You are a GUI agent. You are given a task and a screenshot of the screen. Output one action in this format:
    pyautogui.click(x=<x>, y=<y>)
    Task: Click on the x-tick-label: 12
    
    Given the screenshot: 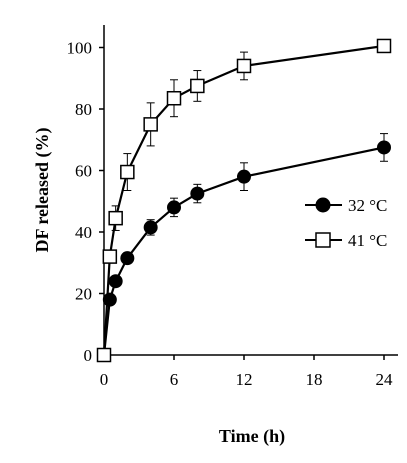 What is the action you would take?
    pyautogui.click(x=244, y=379)
    